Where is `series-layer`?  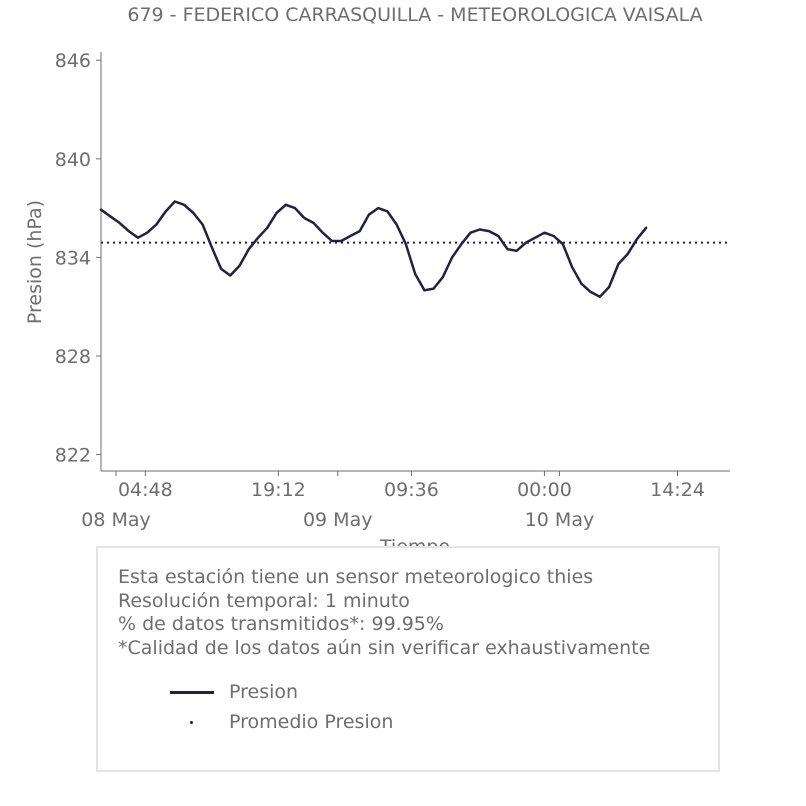
series-layer is located at coordinates (414, 249).